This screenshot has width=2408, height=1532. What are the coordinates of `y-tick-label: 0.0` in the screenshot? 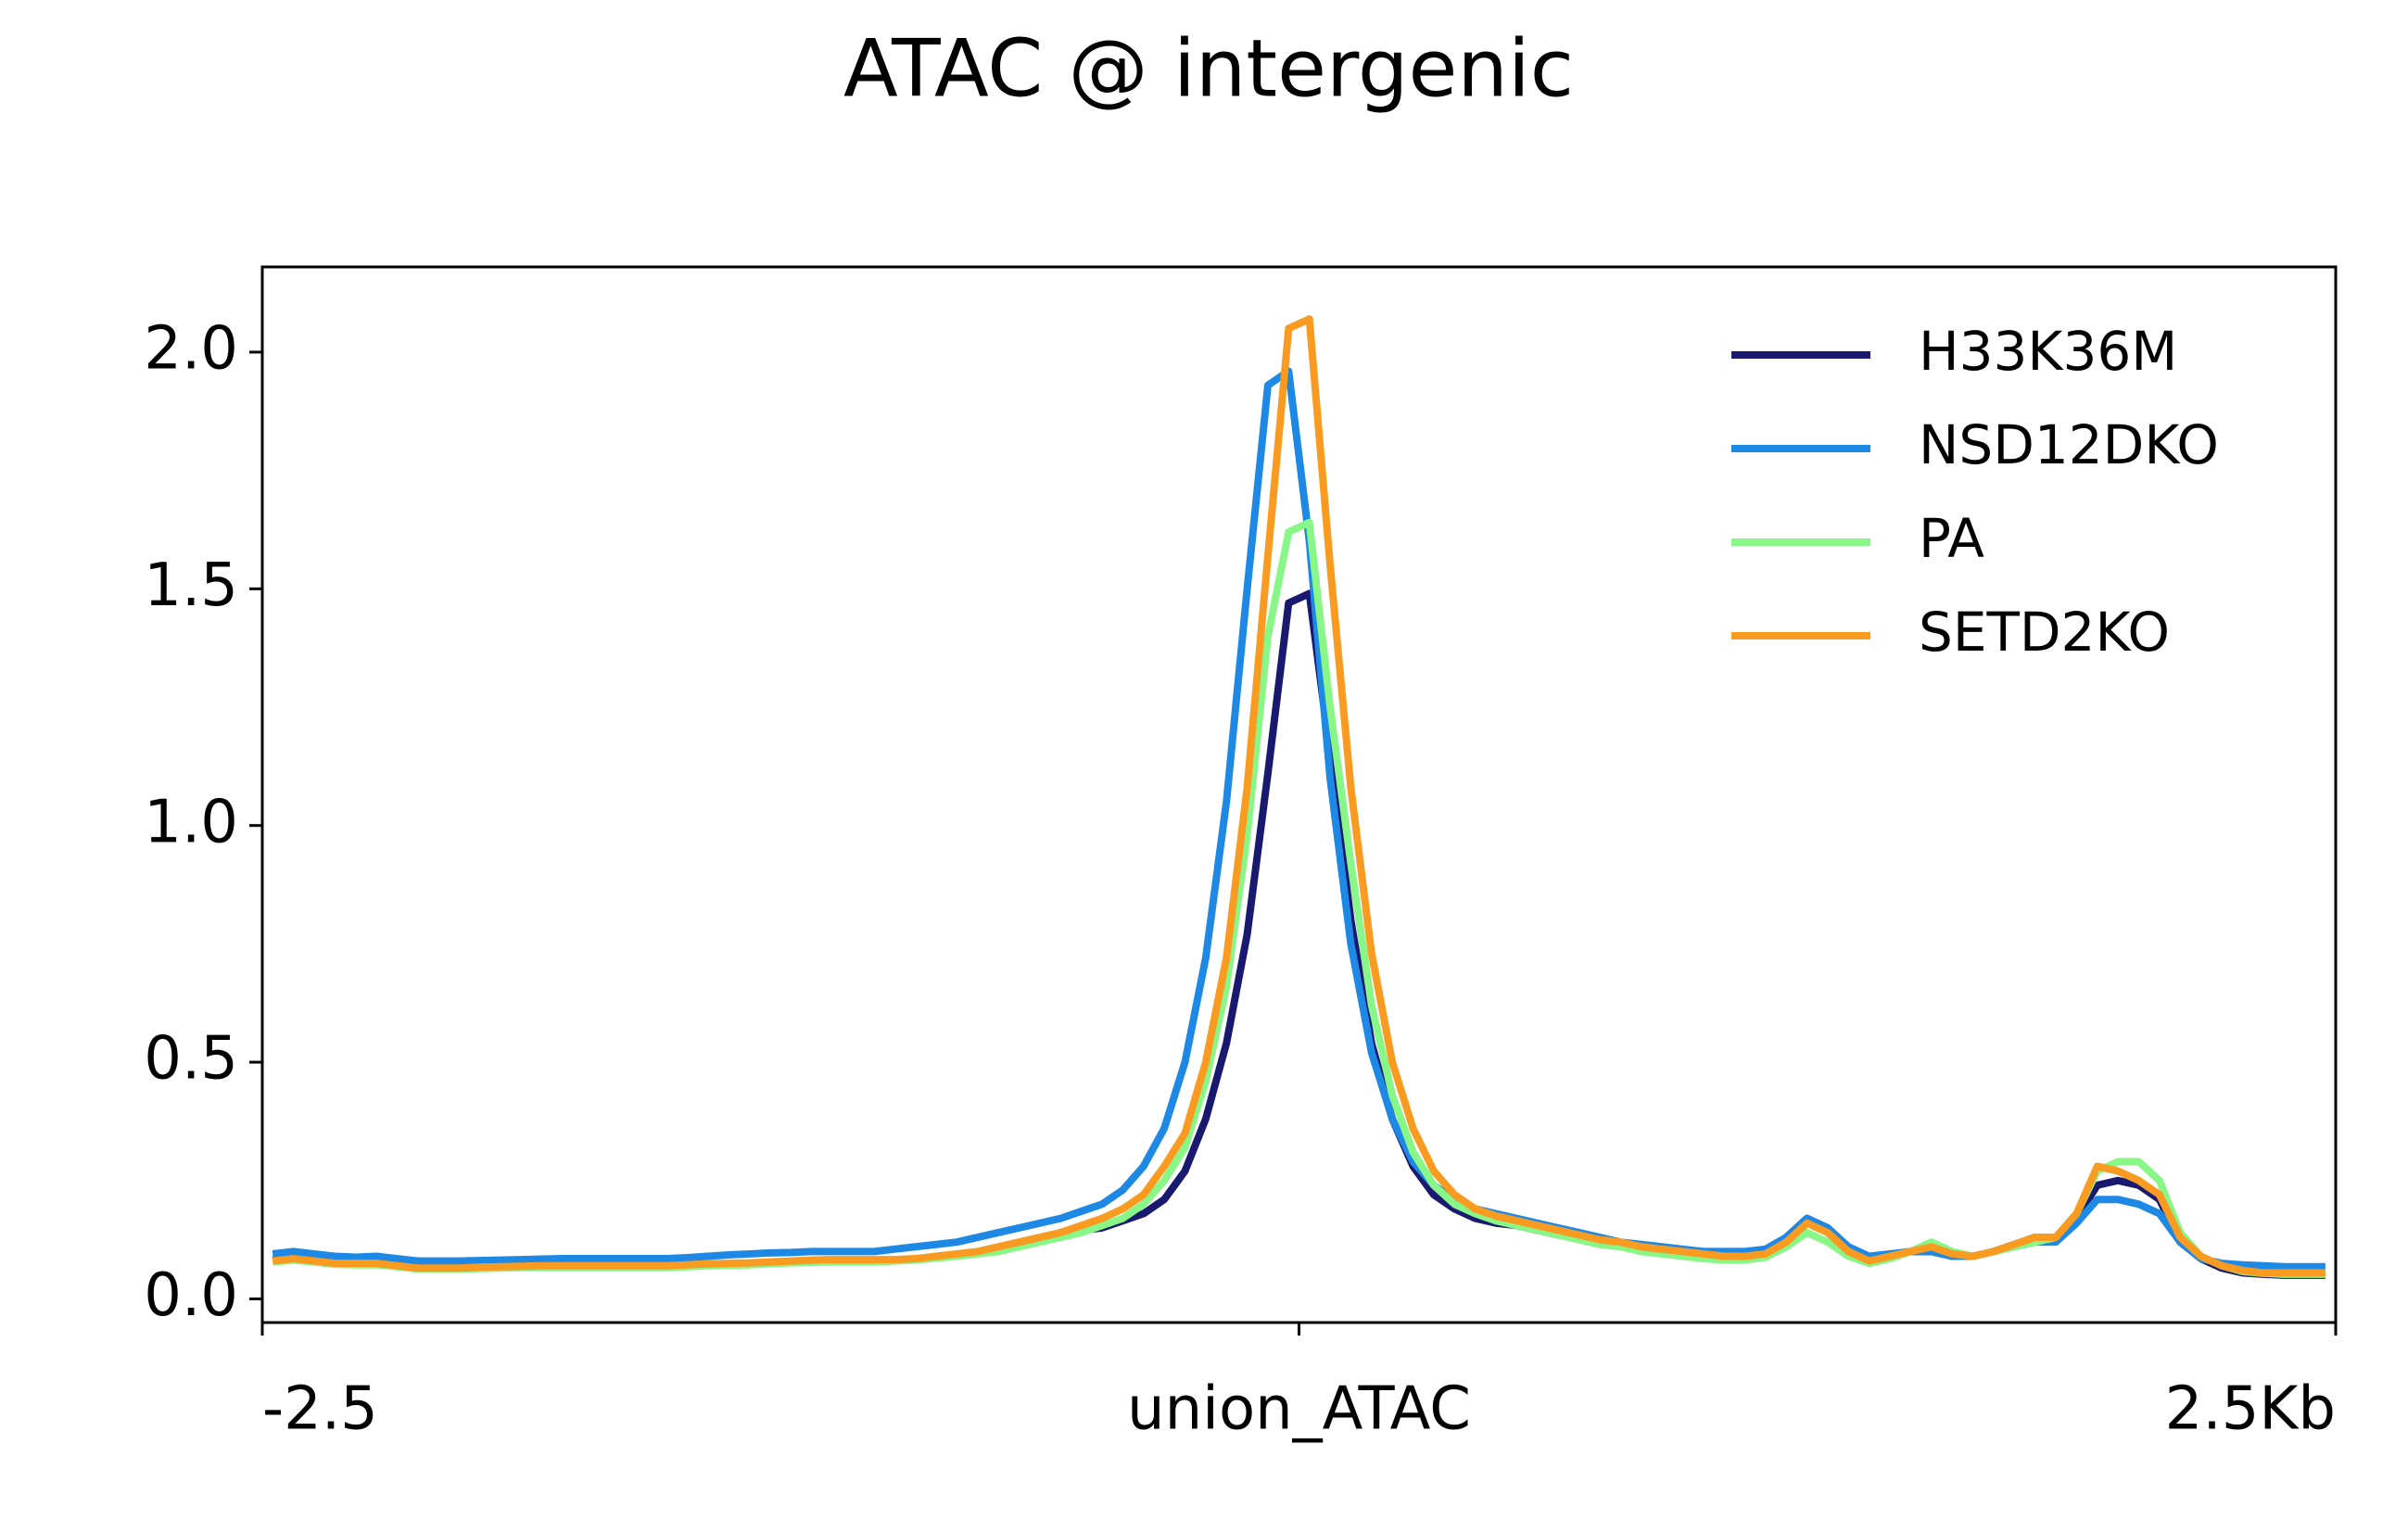 It's located at (191, 1296).